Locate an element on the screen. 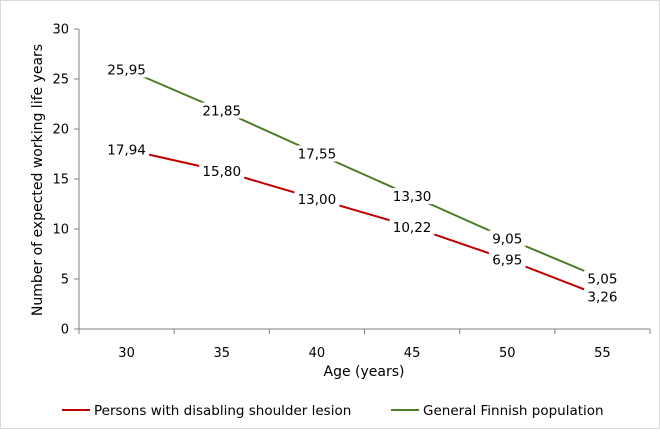 Image resolution: width=660 pixels, height=433 pixels. data-label: 25,95 is located at coordinates (126, 71).